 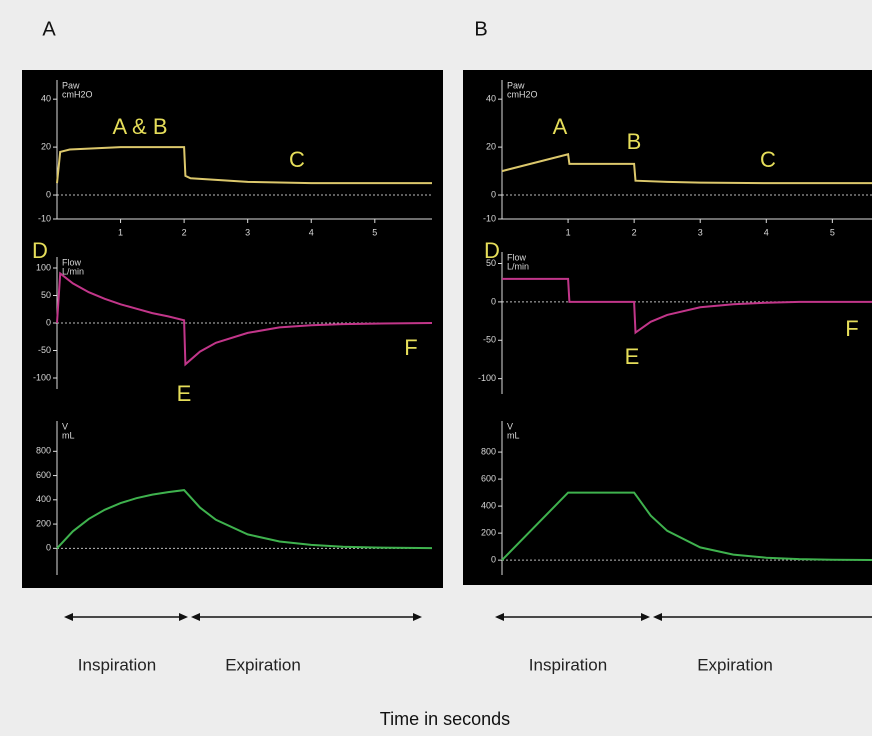 What do you see at coordinates (445, 719) in the screenshot?
I see `x-axis-title: Time in seconds` at bounding box center [445, 719].